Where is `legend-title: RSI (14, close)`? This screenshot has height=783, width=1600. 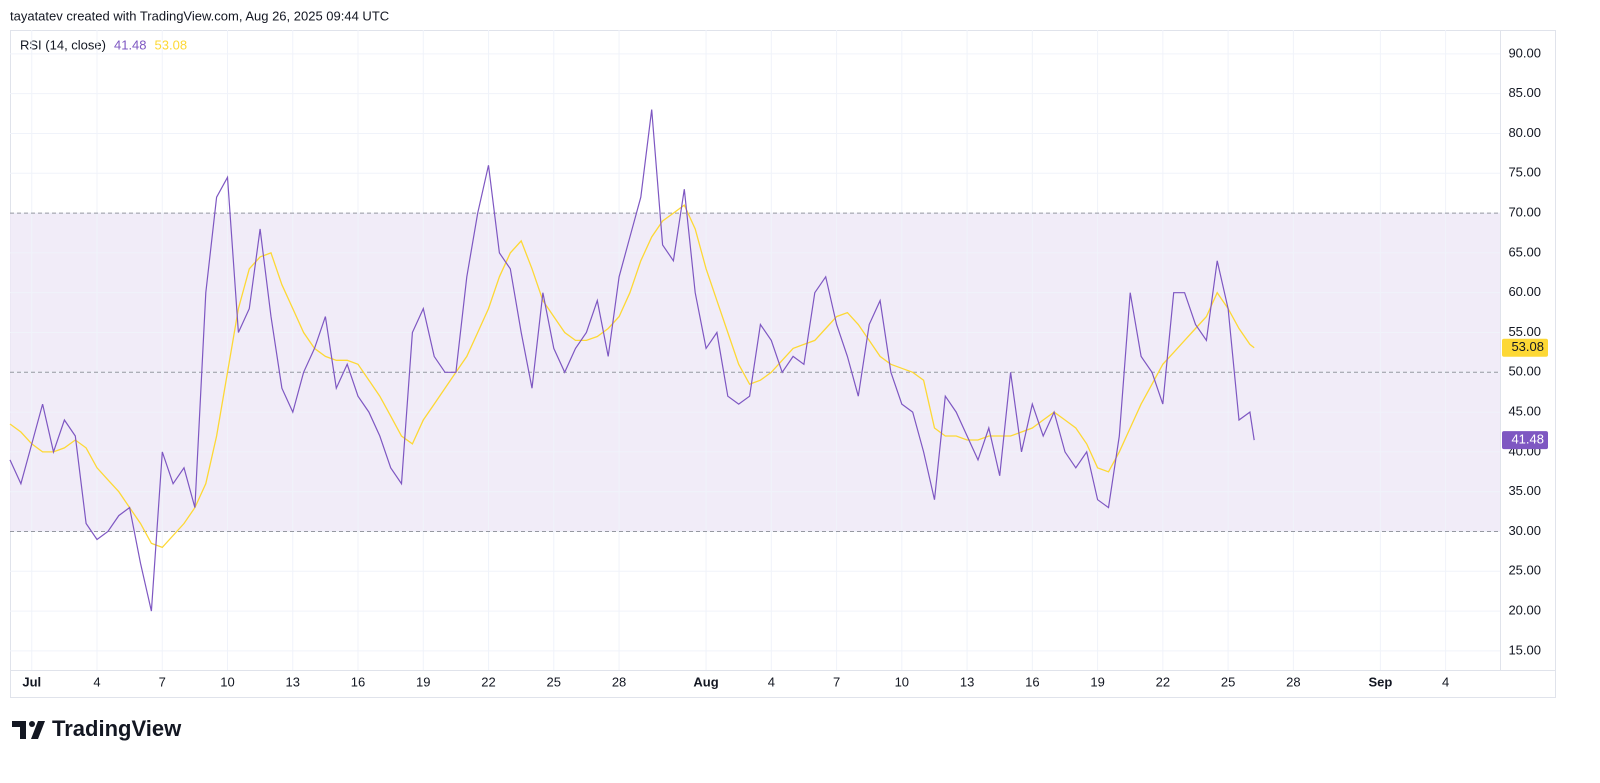
legend-title: RSI (14, close) is located at coordinates (63, 44).